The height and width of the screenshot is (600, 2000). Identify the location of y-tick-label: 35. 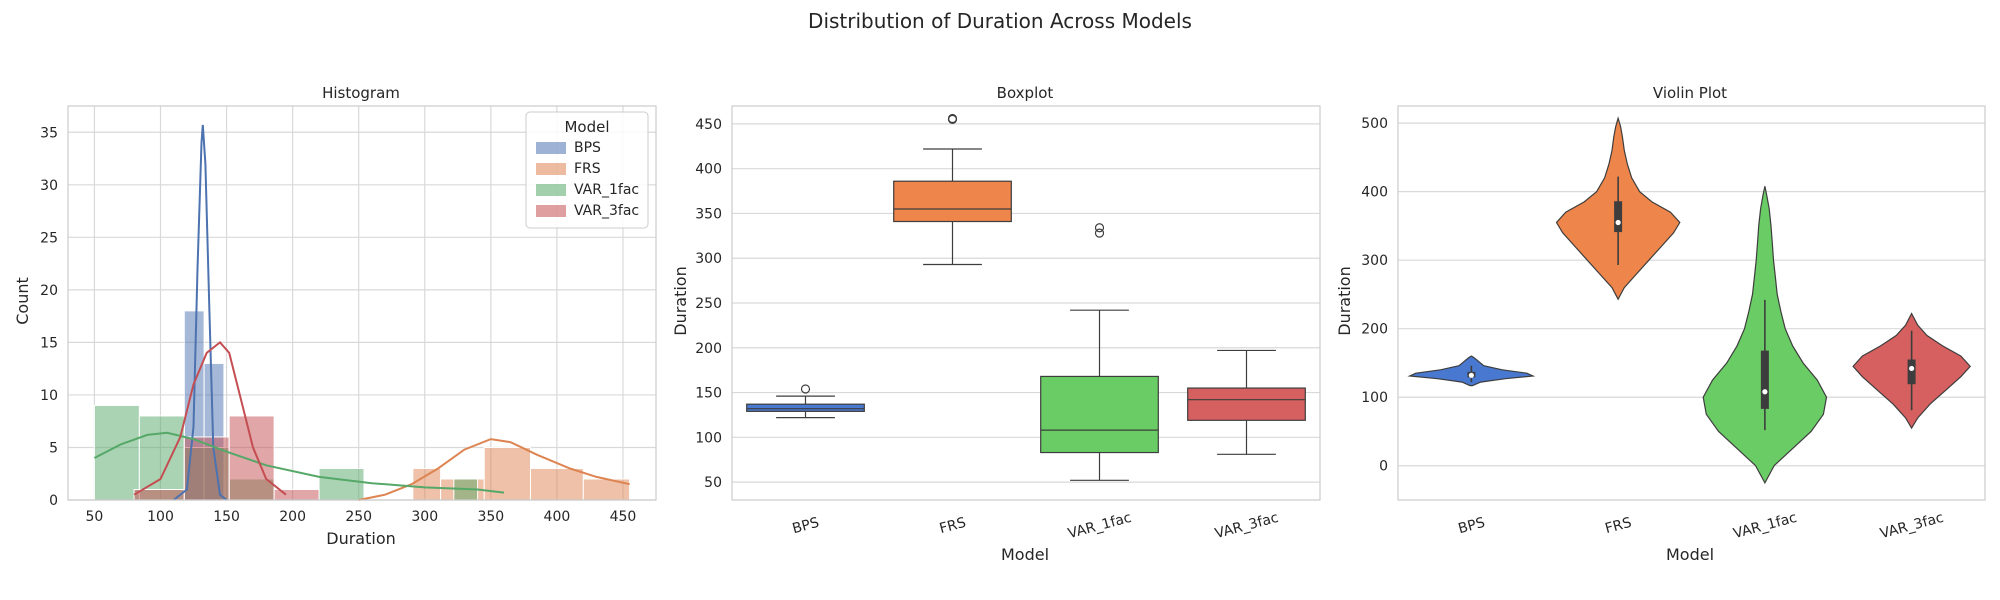
(49, 133).